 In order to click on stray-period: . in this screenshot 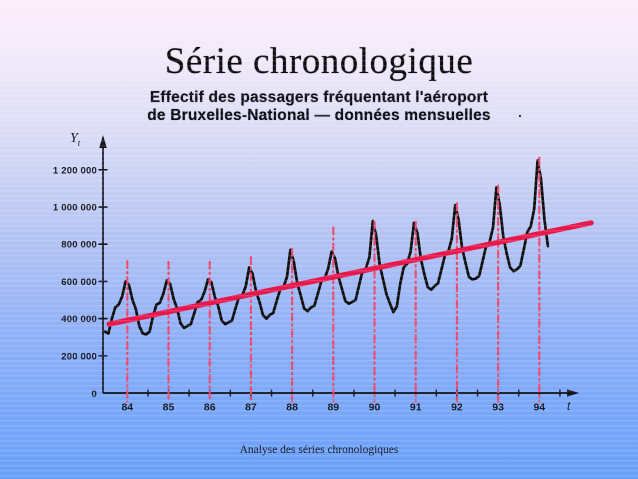, I will do `click(520, 112)`.